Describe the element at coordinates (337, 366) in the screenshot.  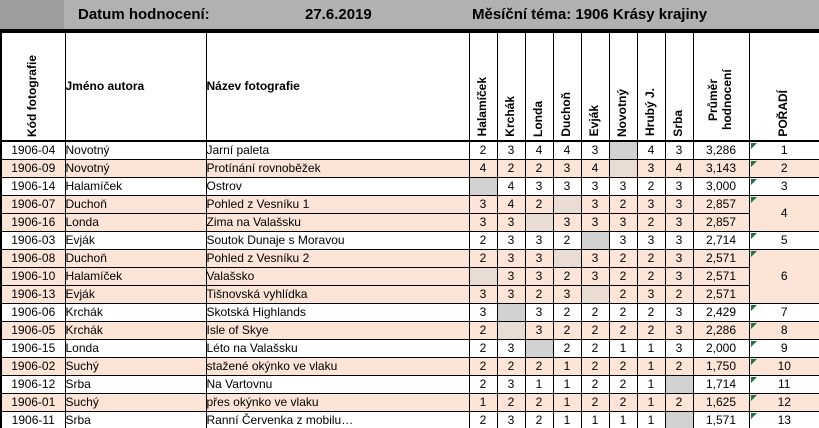
I see `photo-title-cell: stažené okýnko ve vlaku` at that location.